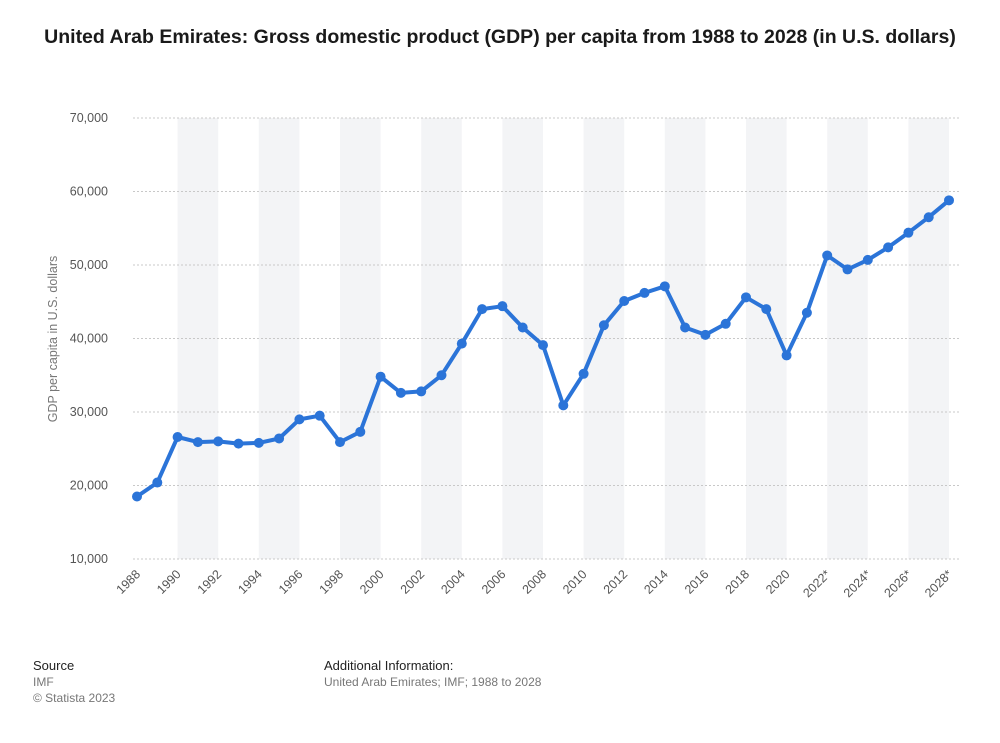 The width and height of the screenshot is (1000, 743). I want to click on x-tick-label: 1992, so click(210, 582).